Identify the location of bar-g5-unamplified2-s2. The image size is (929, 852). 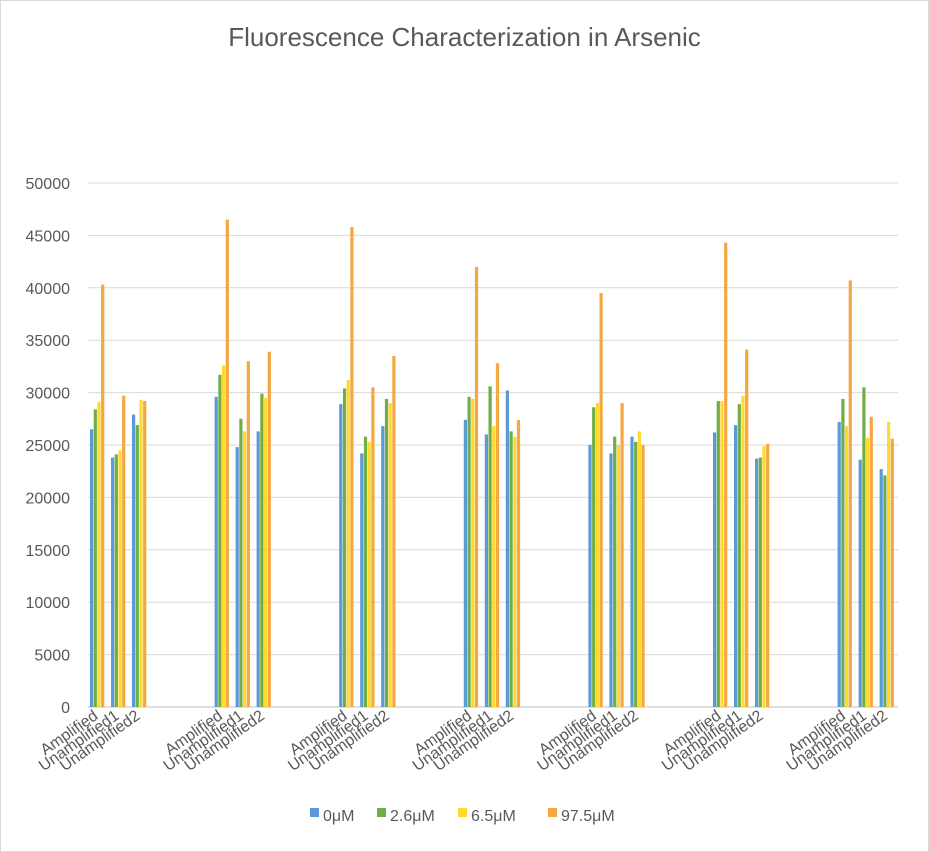
(636, 574).